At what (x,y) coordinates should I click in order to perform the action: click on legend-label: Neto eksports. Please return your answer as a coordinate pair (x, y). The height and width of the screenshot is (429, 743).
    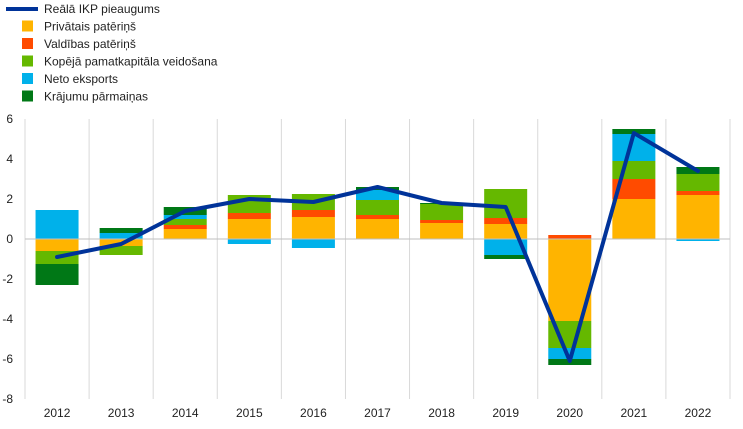
    Looking at the image, I should click on (81, 79).